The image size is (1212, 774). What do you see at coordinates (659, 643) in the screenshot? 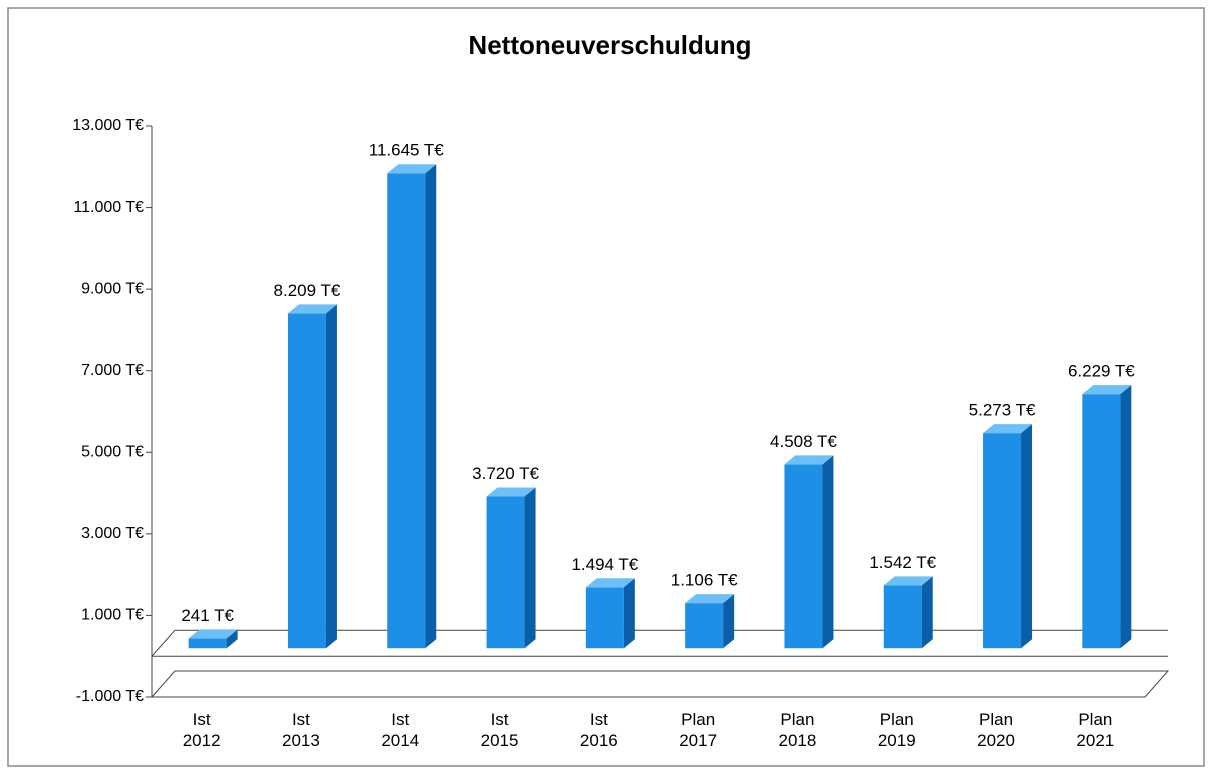
I see `floor` at bounding box center [659, 643].